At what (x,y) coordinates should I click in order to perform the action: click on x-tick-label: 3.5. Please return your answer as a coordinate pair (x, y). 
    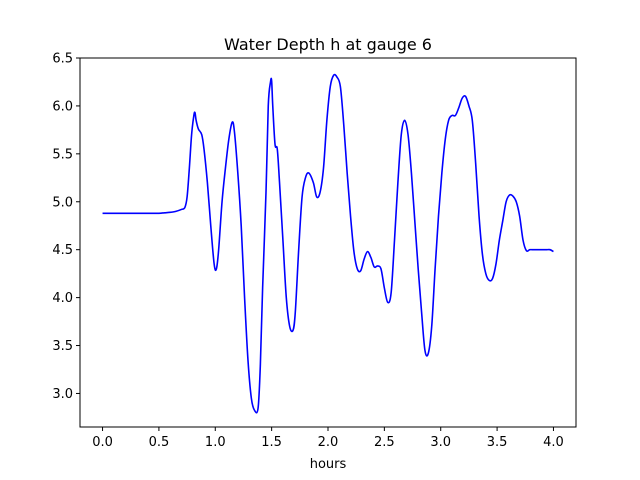
    Looking at the image, I should click on (497, 442).